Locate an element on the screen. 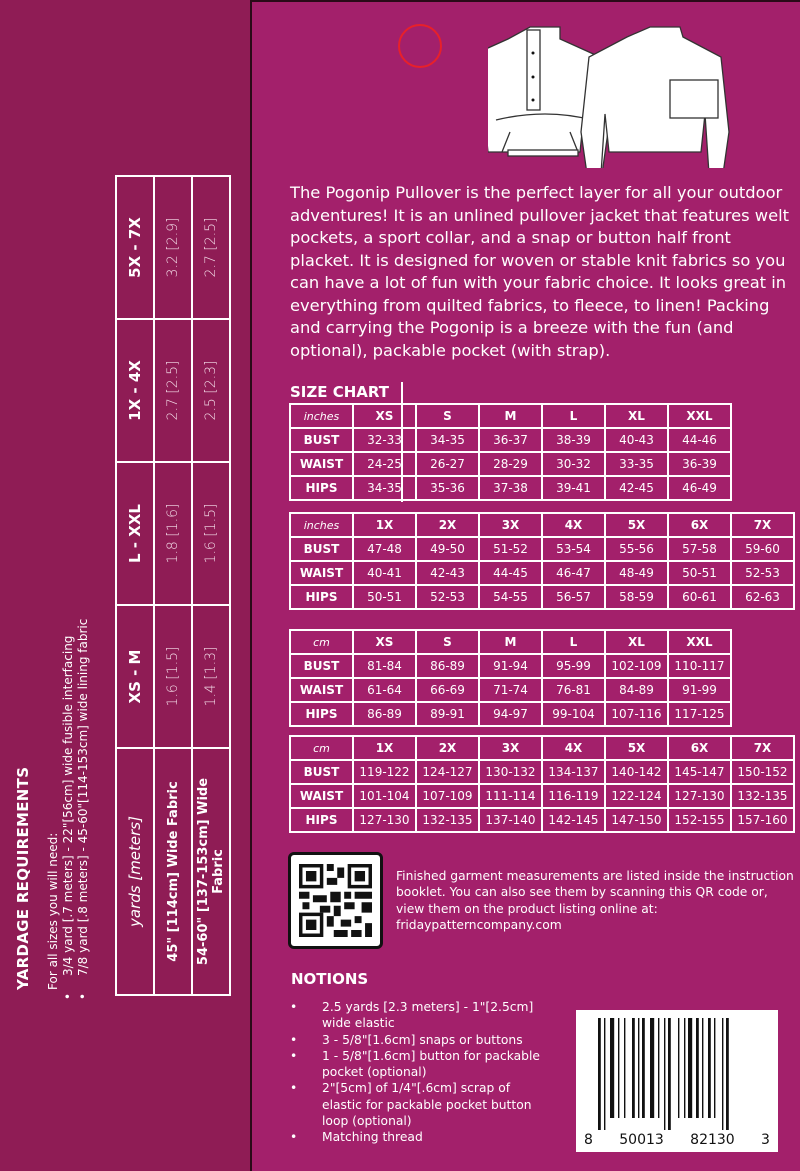 The height and width of the screenshot is (1171, 800). size-label: XS is located at coordinates (384, 416).